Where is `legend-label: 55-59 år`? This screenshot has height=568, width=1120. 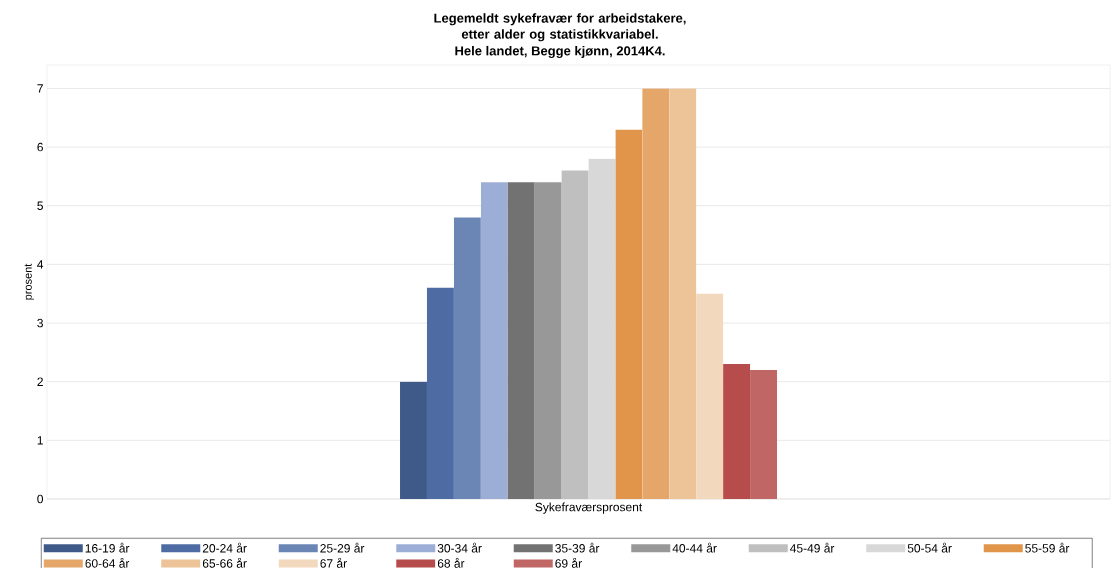
legend-label: 55-59 år is located at coordinates (1047, 547).